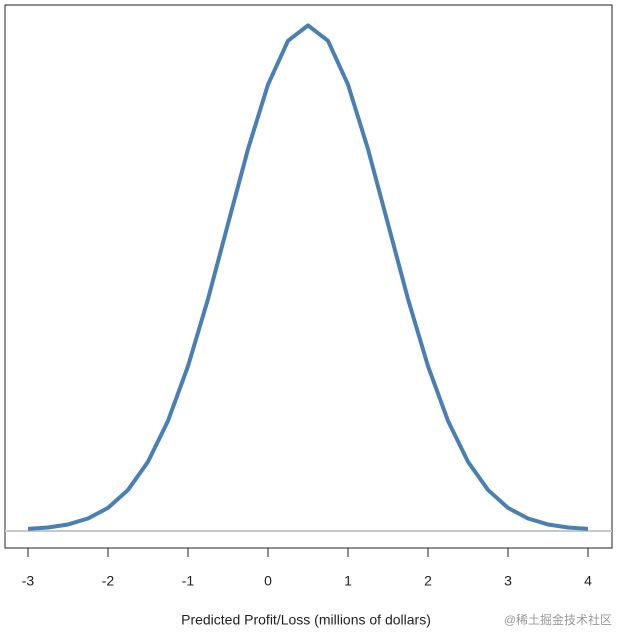 This screenshot has width=620, height=633. What do you see at coordinates (348, 581) in the screenshot?
I see `x-tick-label: 1` at bounding box center [348, 581].